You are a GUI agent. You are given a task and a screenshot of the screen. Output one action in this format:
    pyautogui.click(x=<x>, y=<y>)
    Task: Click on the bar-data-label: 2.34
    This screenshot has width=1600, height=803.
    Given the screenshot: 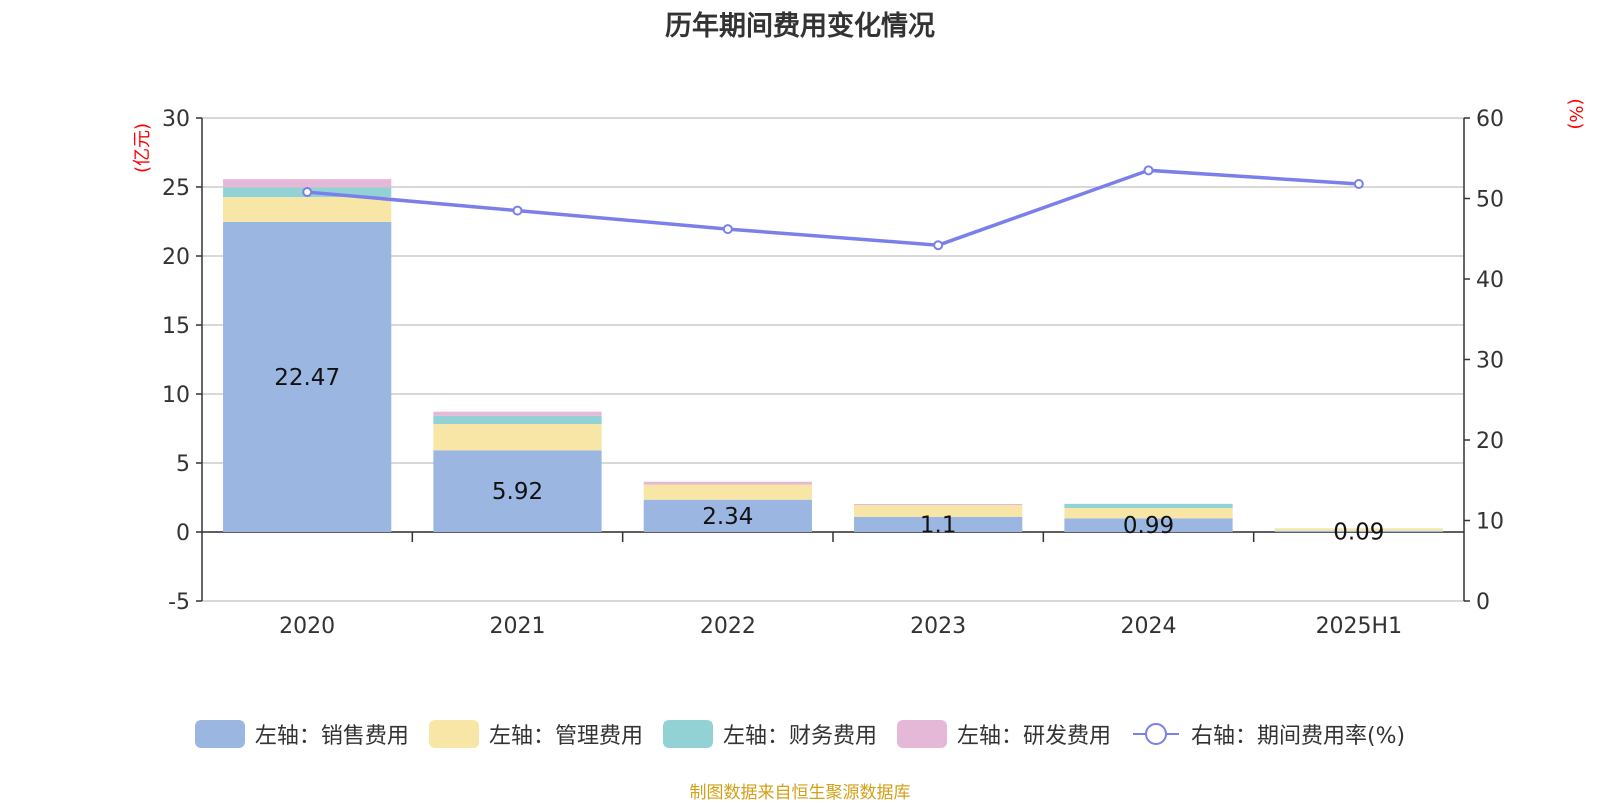 What is the action you would take?
    pyautogui.click(x=727, y=517)
    